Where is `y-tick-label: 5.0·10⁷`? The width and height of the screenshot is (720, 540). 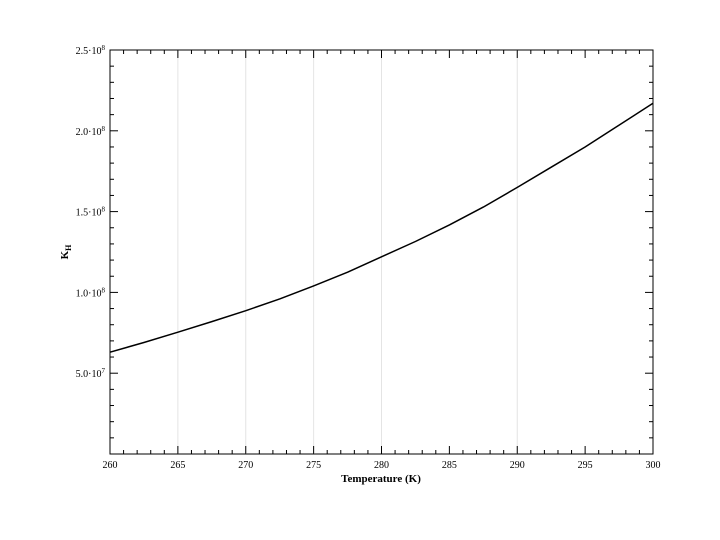
y-tick-label: 5.0·10⁷ is located at coordinates (91, 373).